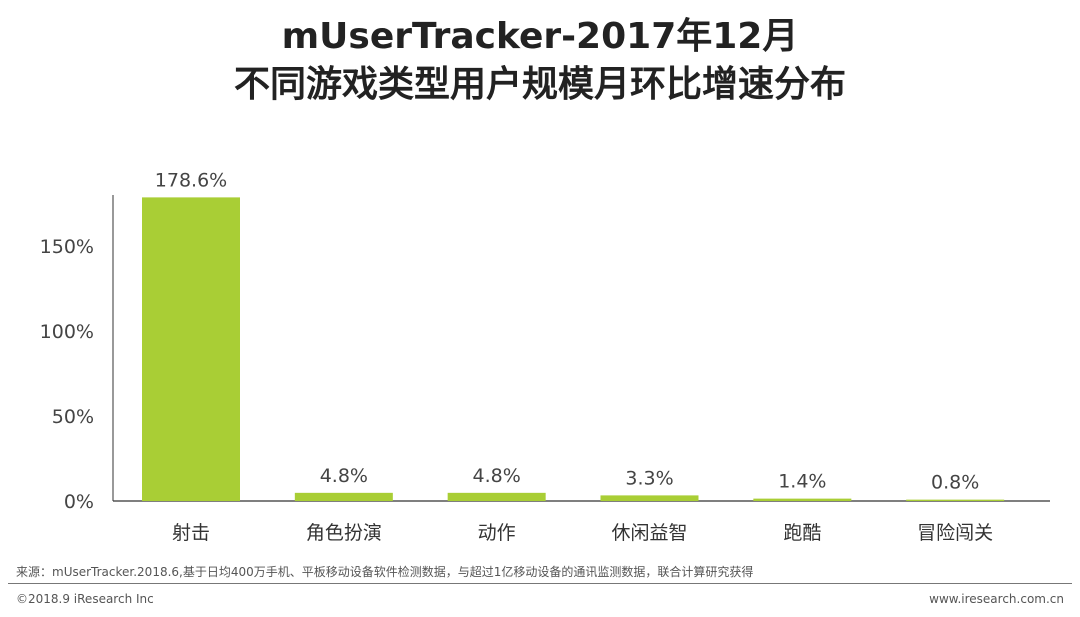  What do you see at coordinates (802, 482) in the screenshot?
I see `data-label: 1.4%` at bounding box center [802, 482].